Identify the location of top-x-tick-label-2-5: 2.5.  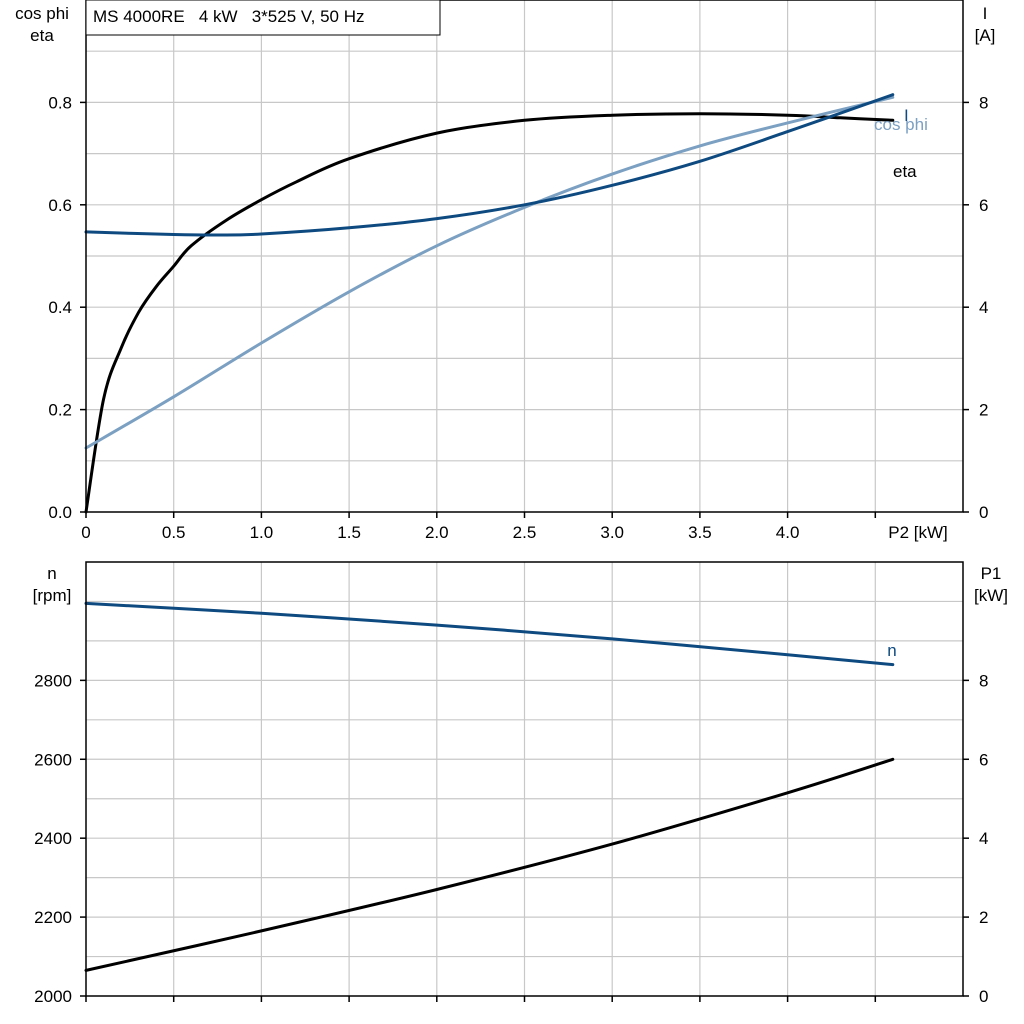
(525, 532).